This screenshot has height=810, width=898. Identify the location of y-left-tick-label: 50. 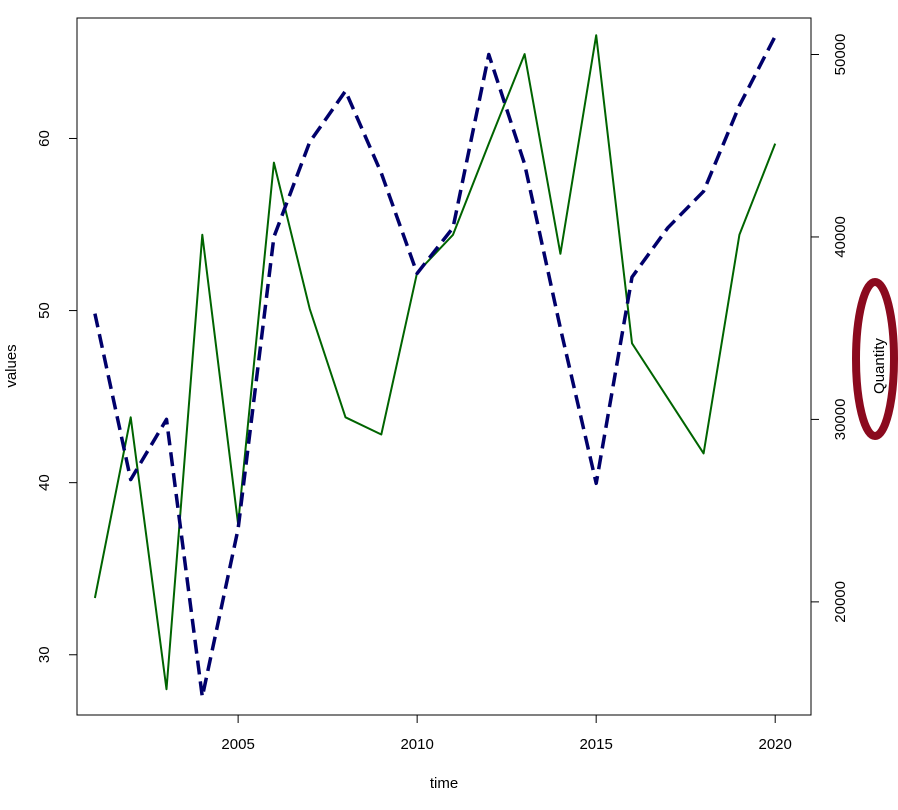
(44, 310).